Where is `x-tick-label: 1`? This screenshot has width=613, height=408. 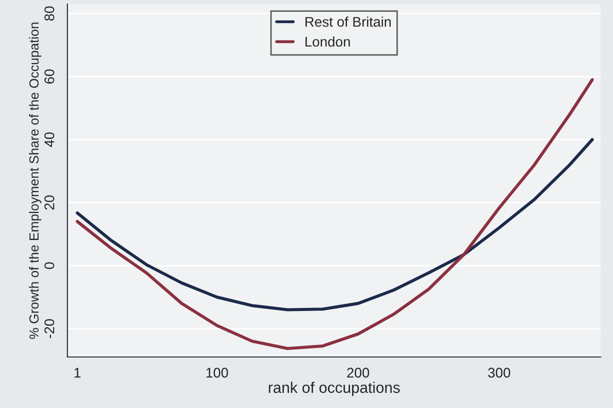 x-tick-label: 1 is located at coordinates (77, 373).